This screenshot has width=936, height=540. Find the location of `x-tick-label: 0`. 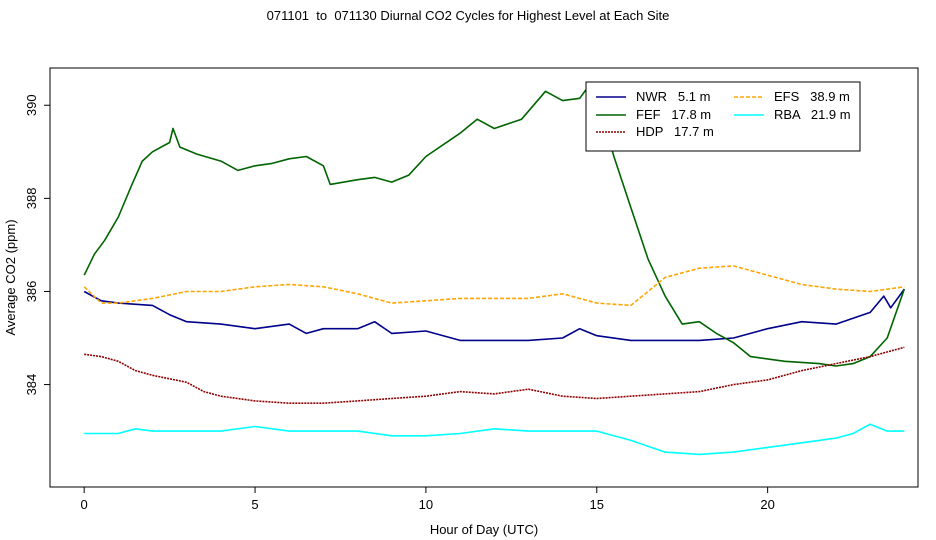

x-tick-label: 0 is located at coordinates (84, 504).